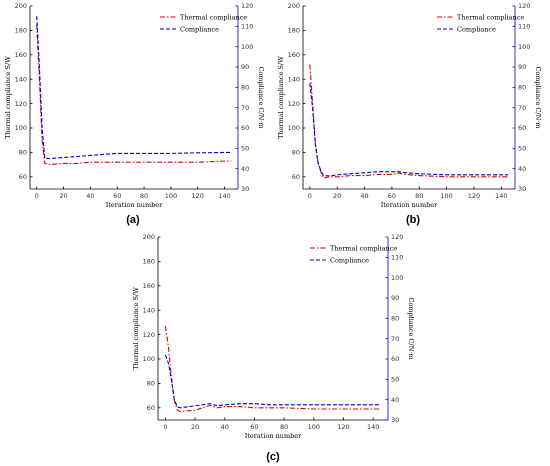 The image size is (550, 466). Describe the element at coordinates (273, 457) in the screenshot. I see `panel-label: (c)` at that location.